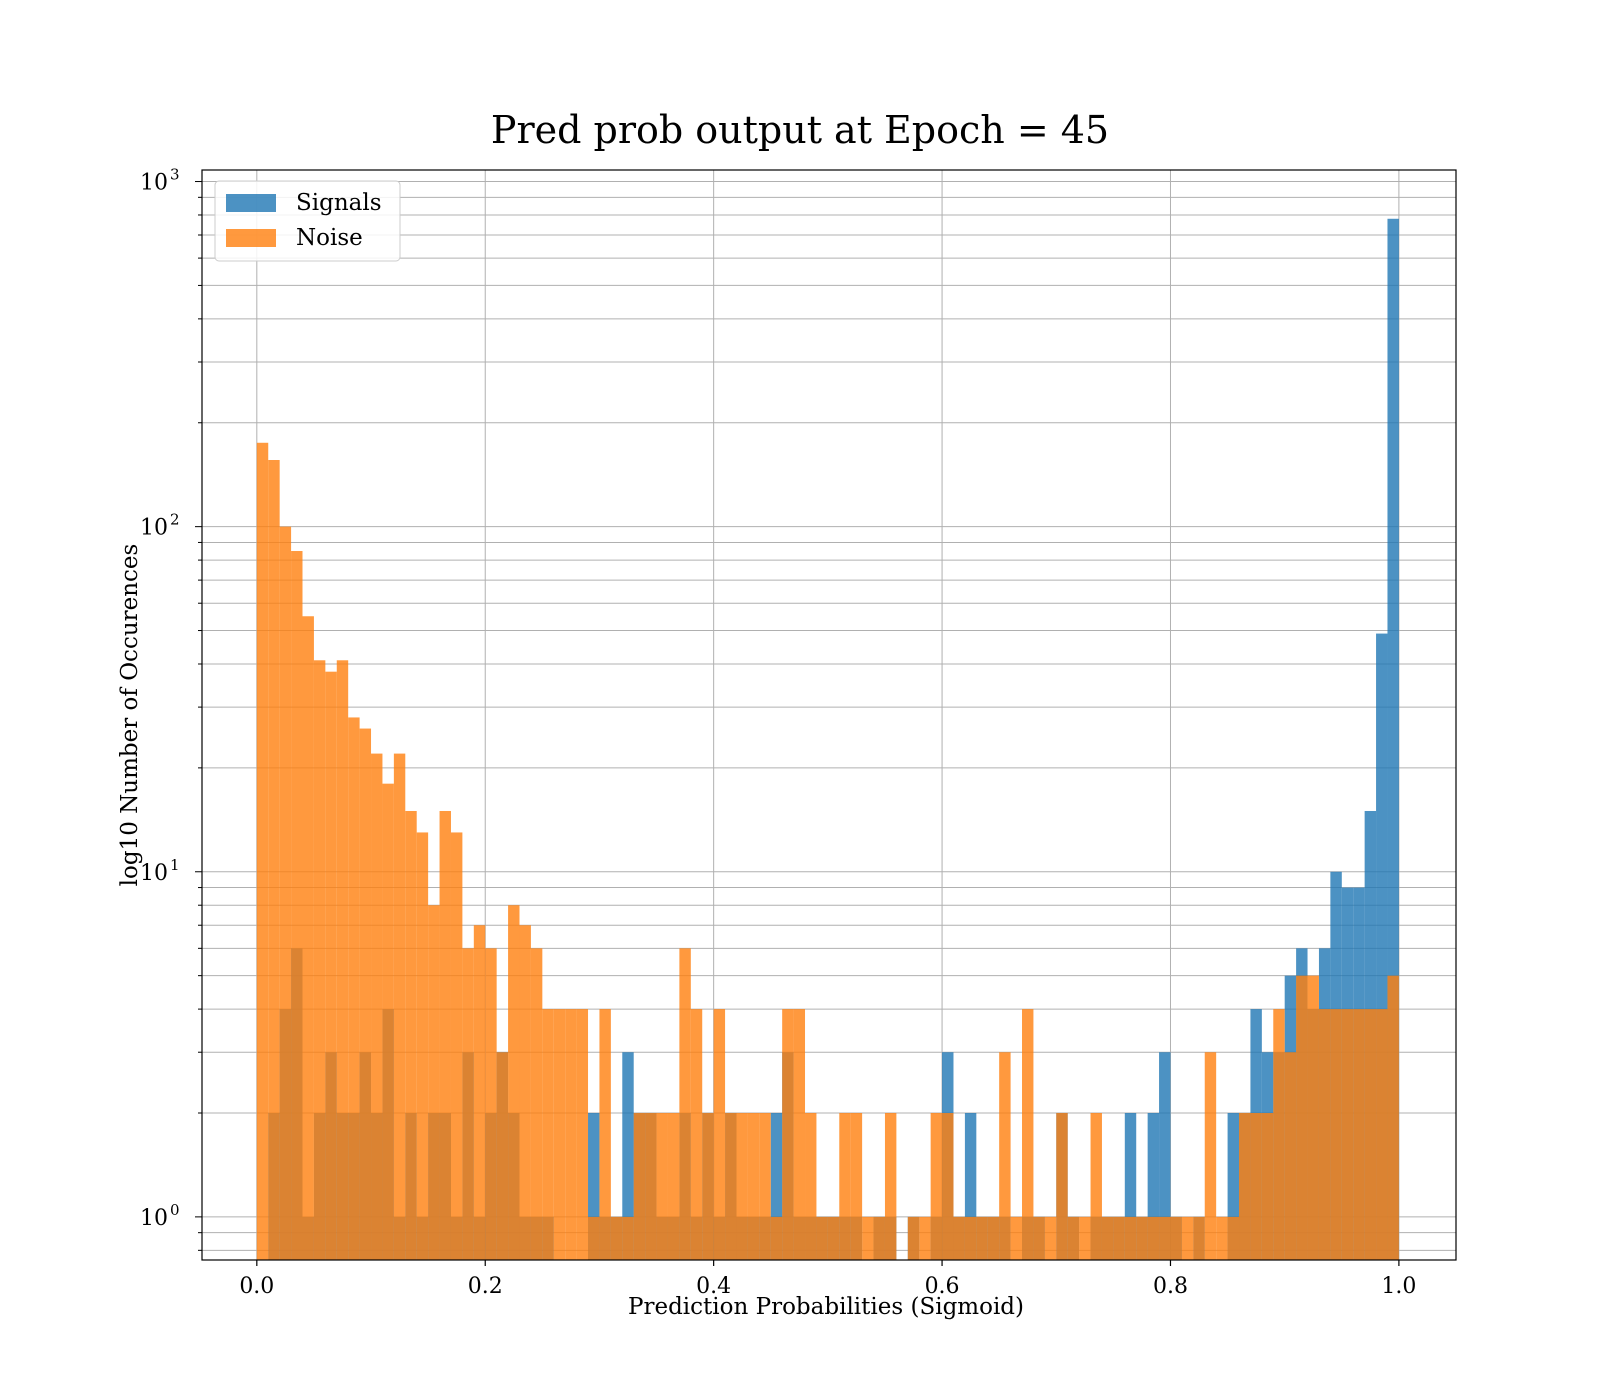  I want to click on y-tick-exponent: 0, so click(175, 1210).